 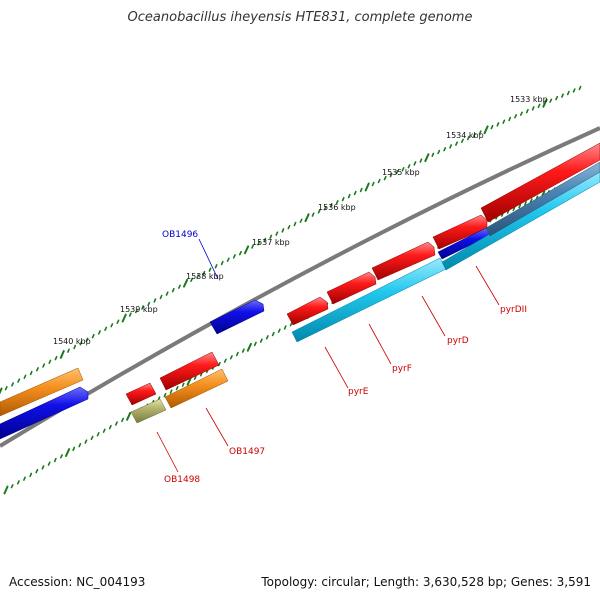 I want to click on label-ob1497: OB1497, so click(x=247, y=452).